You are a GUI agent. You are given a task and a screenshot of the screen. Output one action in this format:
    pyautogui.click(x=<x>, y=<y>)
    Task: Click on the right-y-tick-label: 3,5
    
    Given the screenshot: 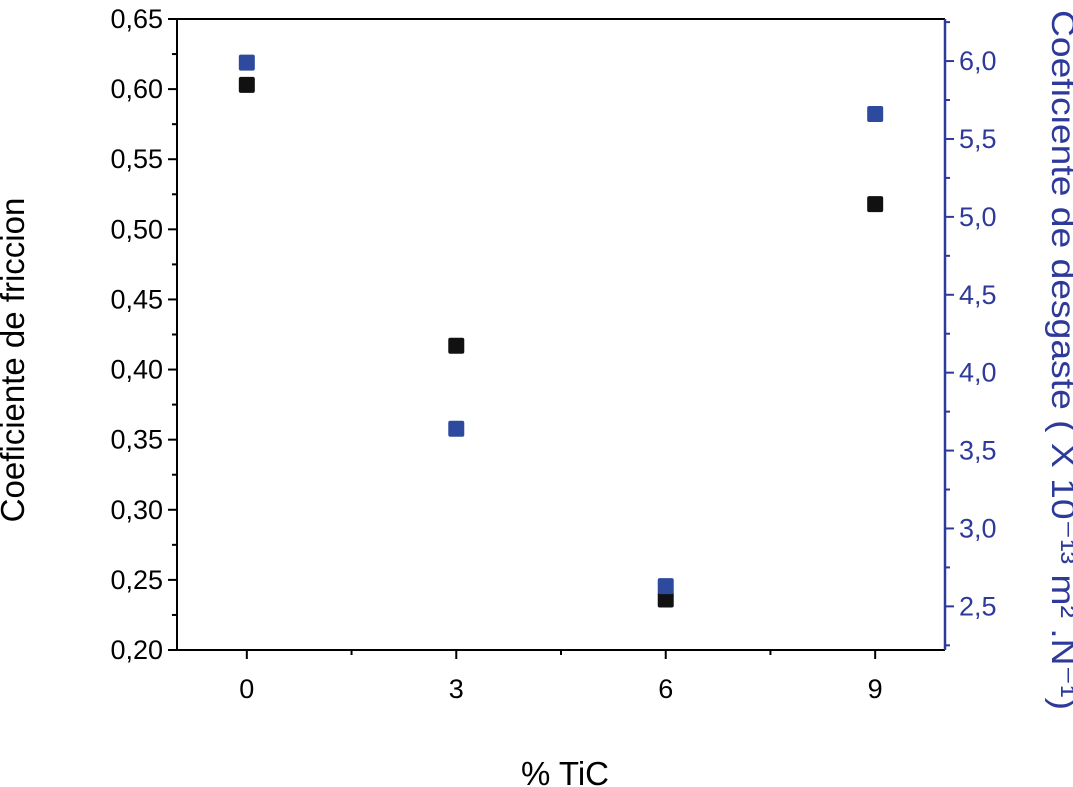 What is the action you would take?
    pyautogui.click(x=978, y=451)
    